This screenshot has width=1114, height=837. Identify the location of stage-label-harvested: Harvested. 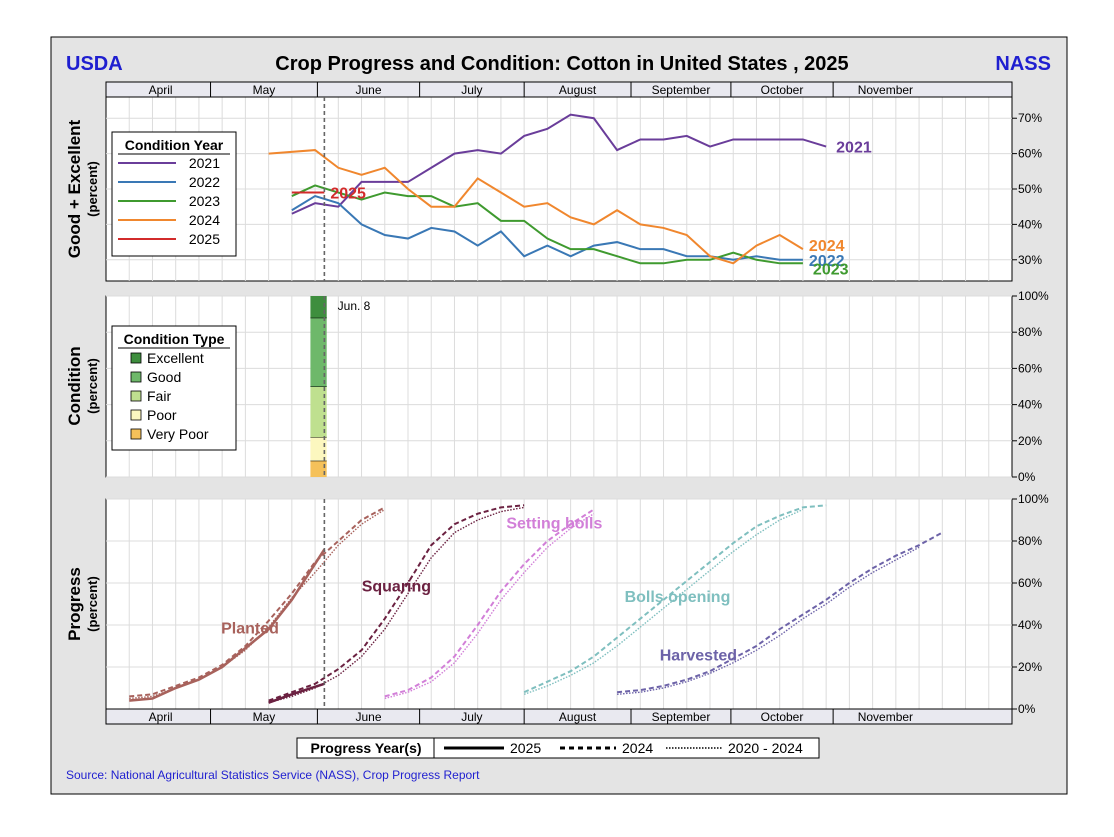
(698, 656).